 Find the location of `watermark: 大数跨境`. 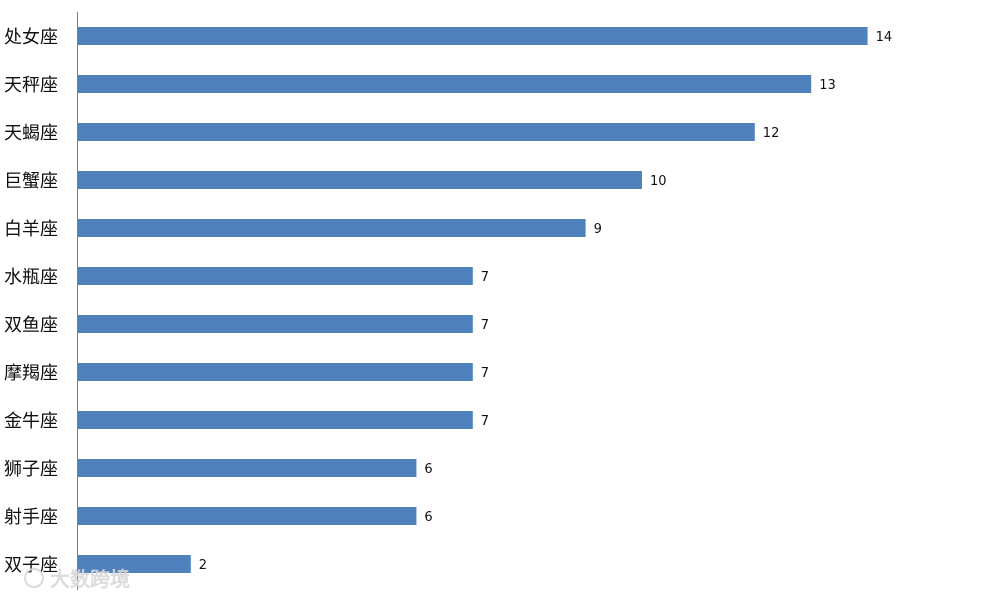

watermark: 大数跨境 is located at coordinates (77, 579).